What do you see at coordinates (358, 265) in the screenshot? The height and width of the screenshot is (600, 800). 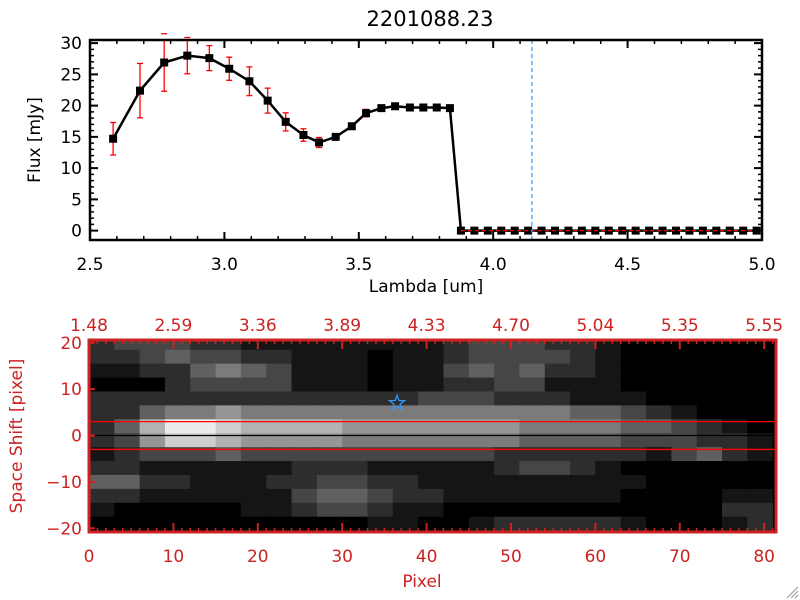 I see `x-tick-label: 3.5` at bounding box center [358, 265].